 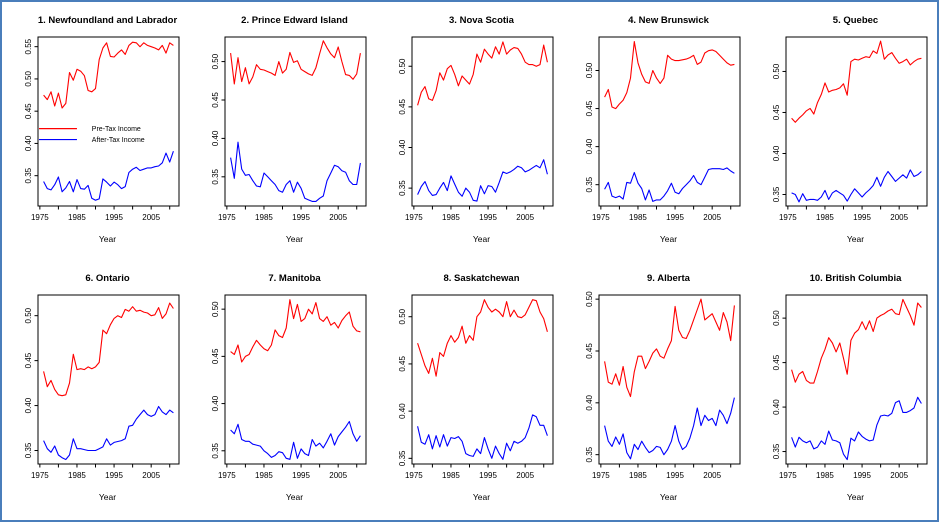 What do you see at coordinates (476, 387) in the screenshot?
I see `chart-plot-saskatchewan: 1975 1985 1995 2005 0.35 0.40 0.45 0.50` at bounding box center [476, 387].